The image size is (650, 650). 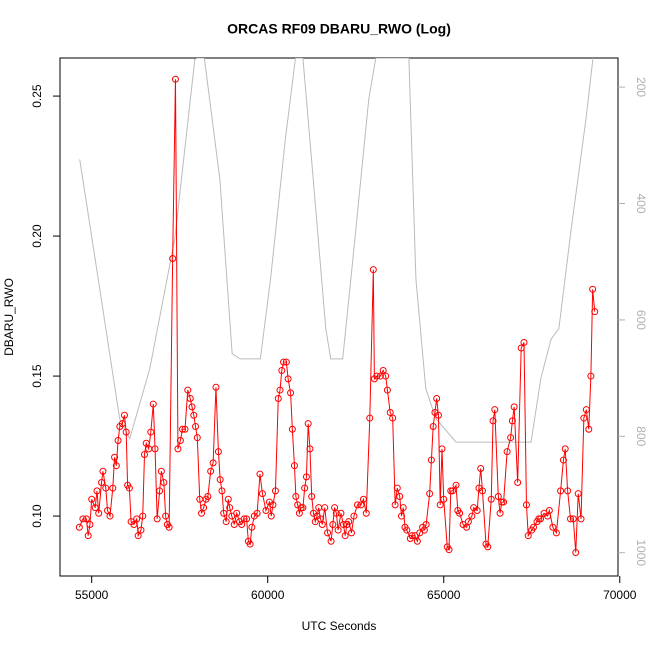 I want to click on y2-tick-label: 800, so click(x=641, y=436).